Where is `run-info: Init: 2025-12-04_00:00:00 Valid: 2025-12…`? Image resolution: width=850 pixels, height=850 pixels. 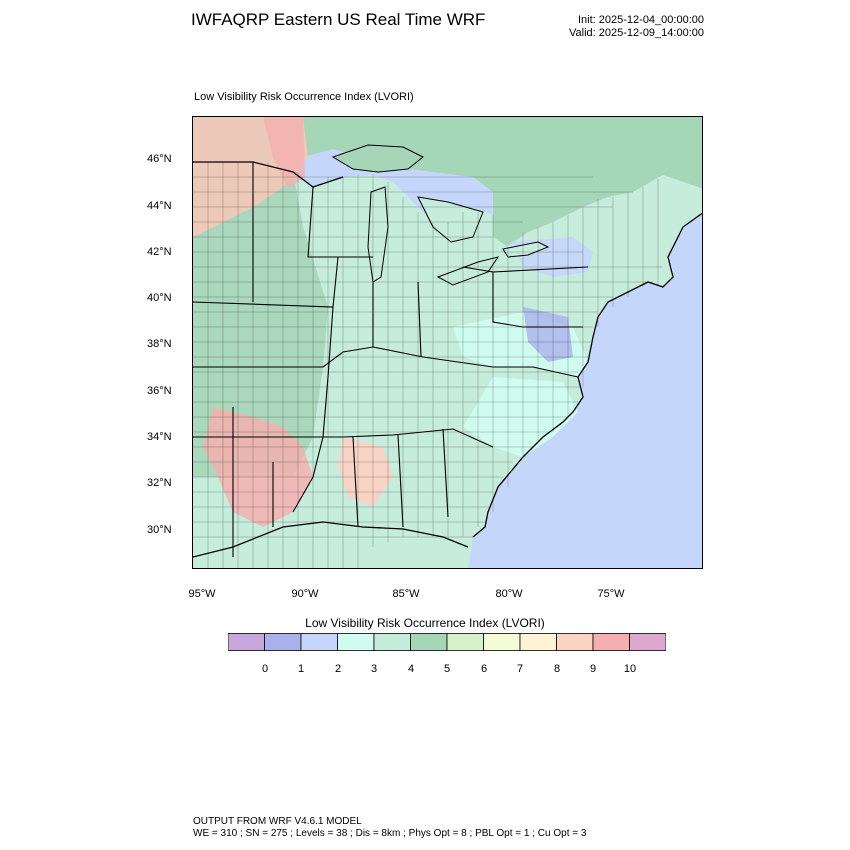
run-info: Init: 2025-12-04_00:00:00 Valid: 2025-12… is located at coordinates (636, 27).